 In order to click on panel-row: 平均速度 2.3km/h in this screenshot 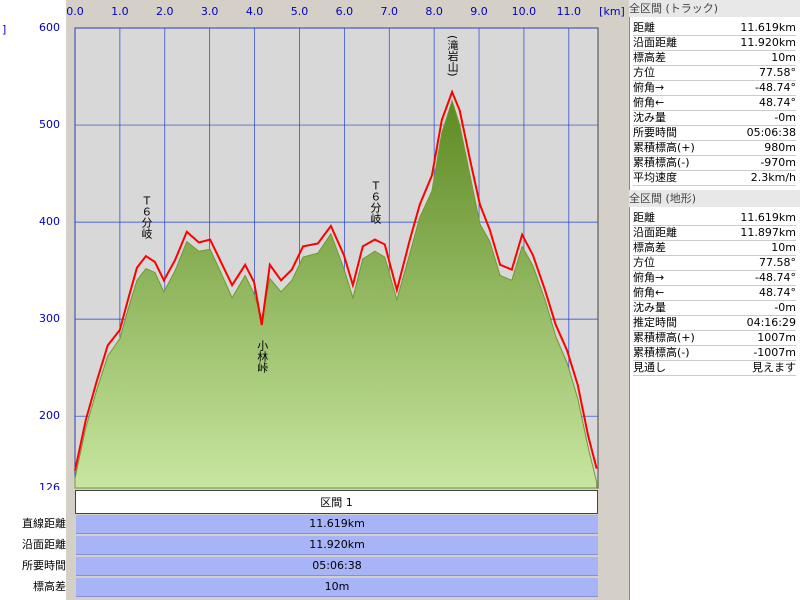, I will do `click(714, 178)`.